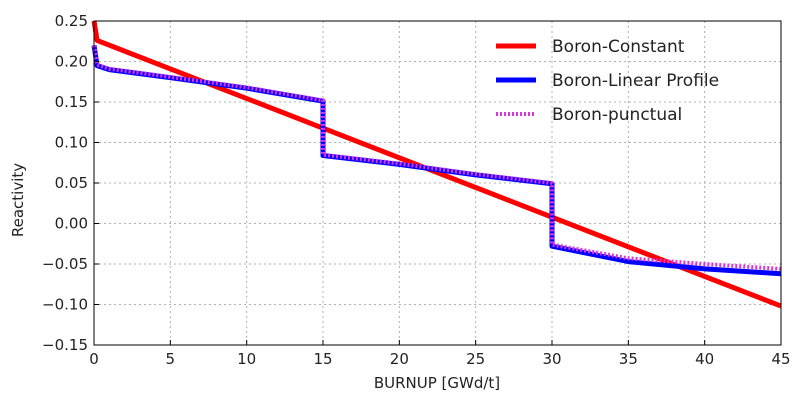  Describe the element at coordinates (628, 359) in the screenshot. I see `x-tick-label: 35` at that location.